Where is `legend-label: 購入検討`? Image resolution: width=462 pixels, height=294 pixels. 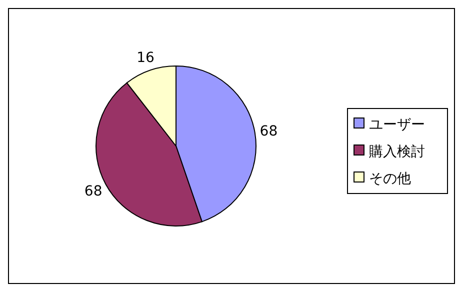 legend-label: 購入検討 is located at coordinates (397, 152).